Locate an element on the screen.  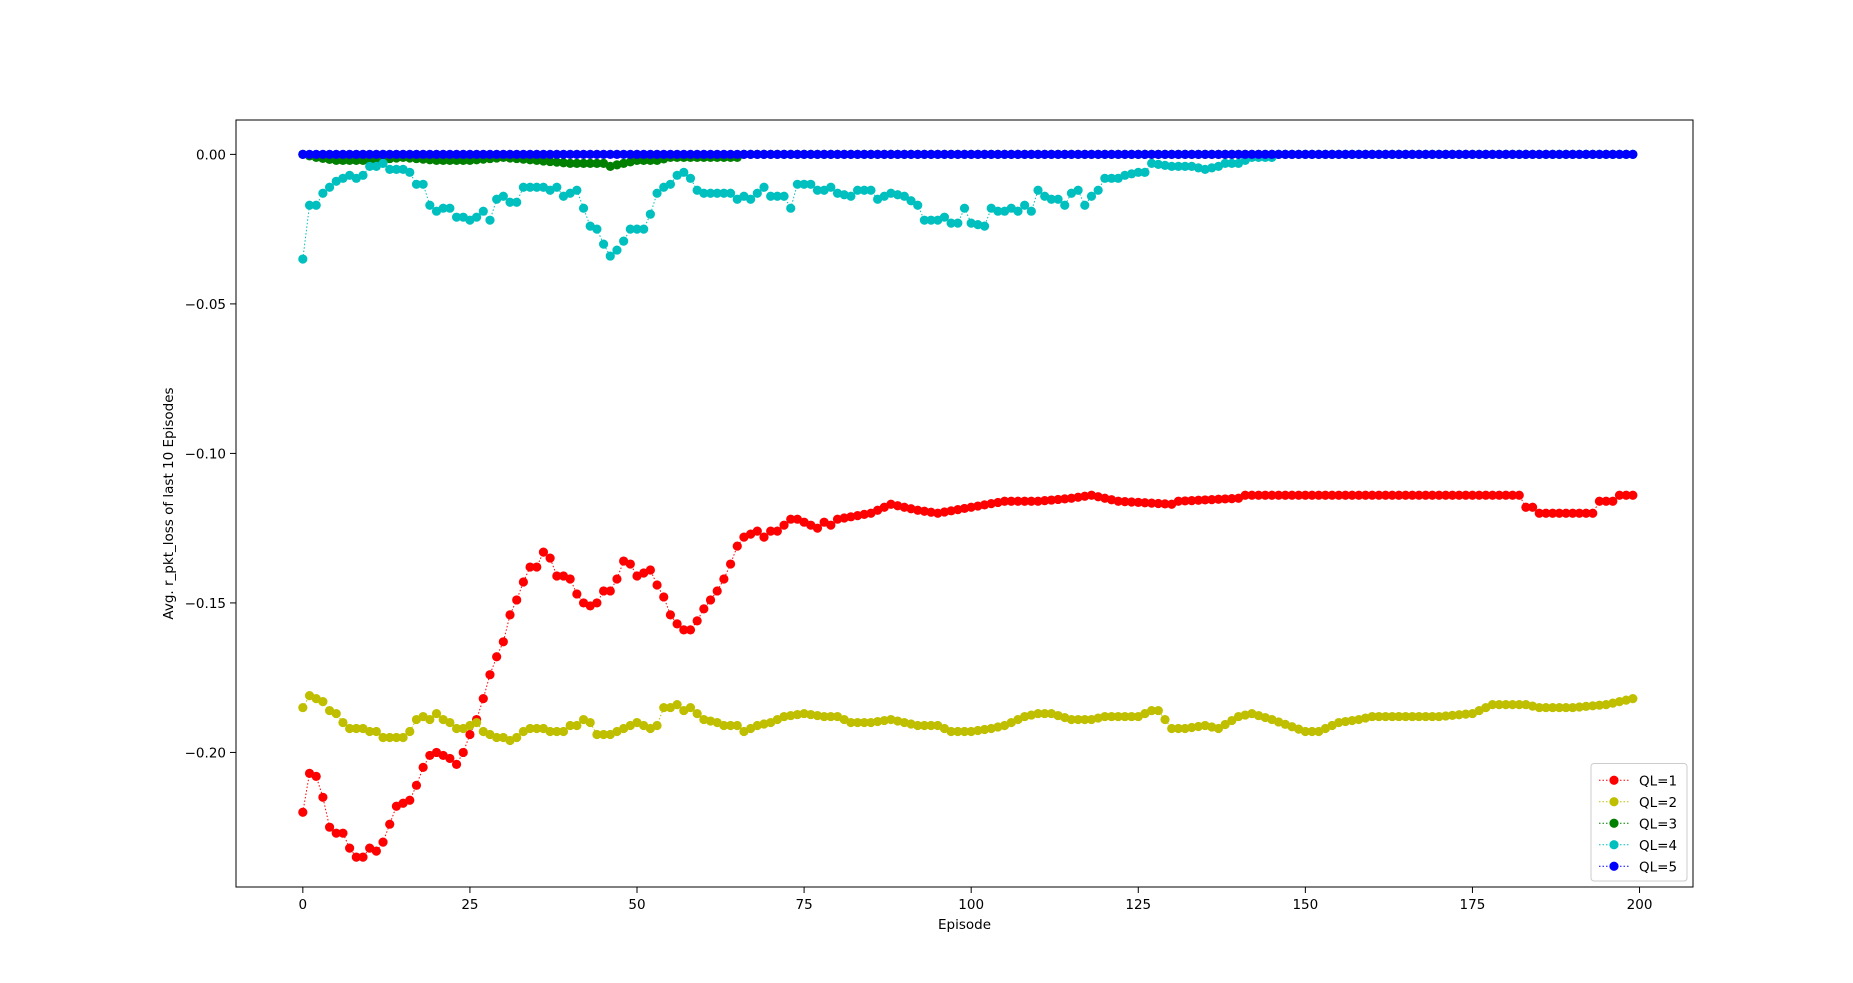
y-axis-label: Avg. r_pkt_loss of last 10 Episodes is located at coordinates (169, 503).